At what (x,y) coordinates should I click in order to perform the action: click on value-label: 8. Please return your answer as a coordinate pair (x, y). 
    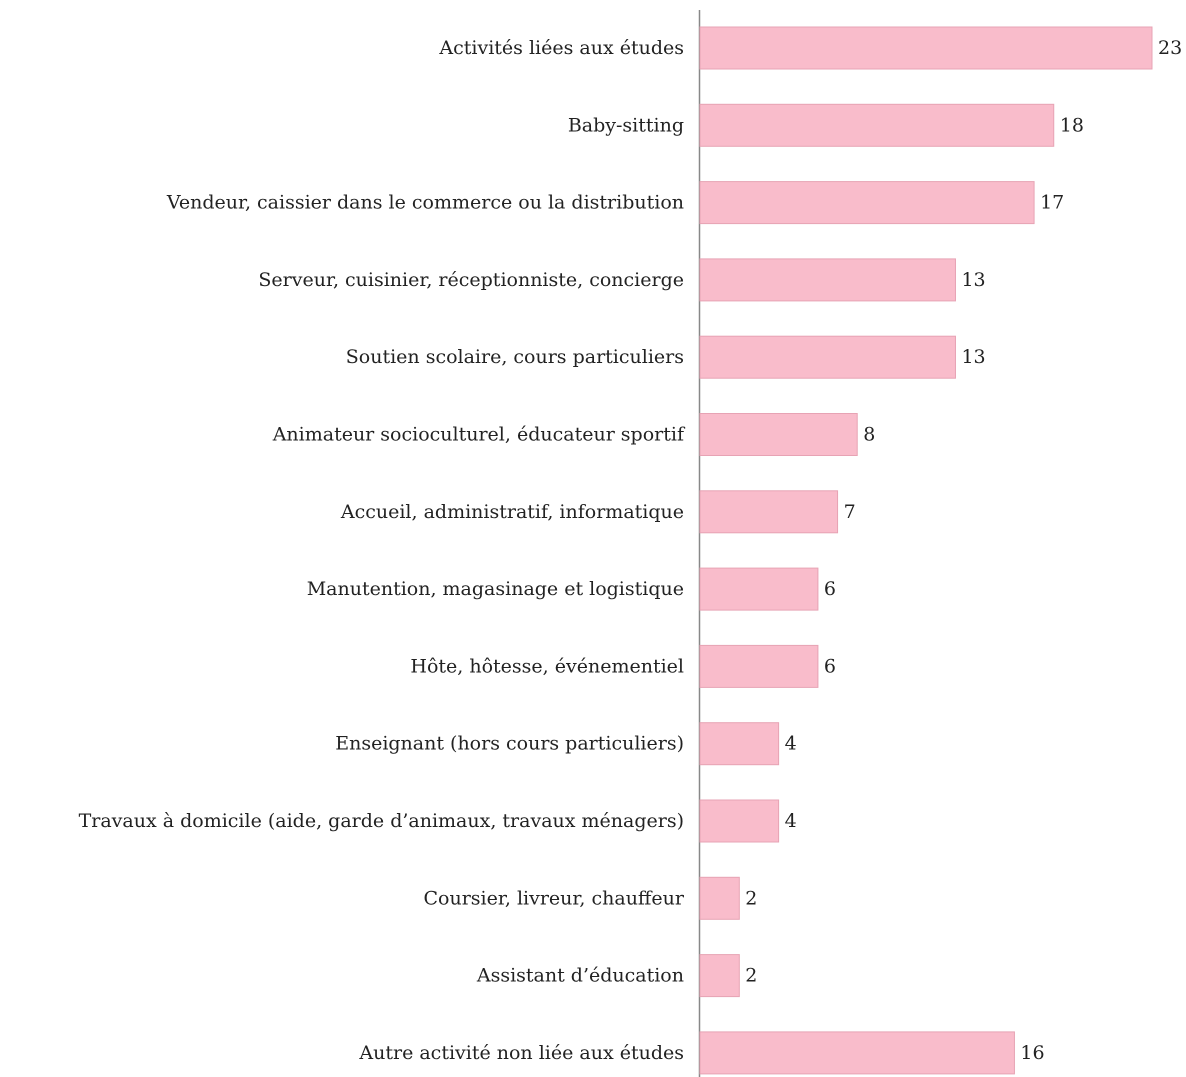
    Looking at the image, I should click on (869, 435).